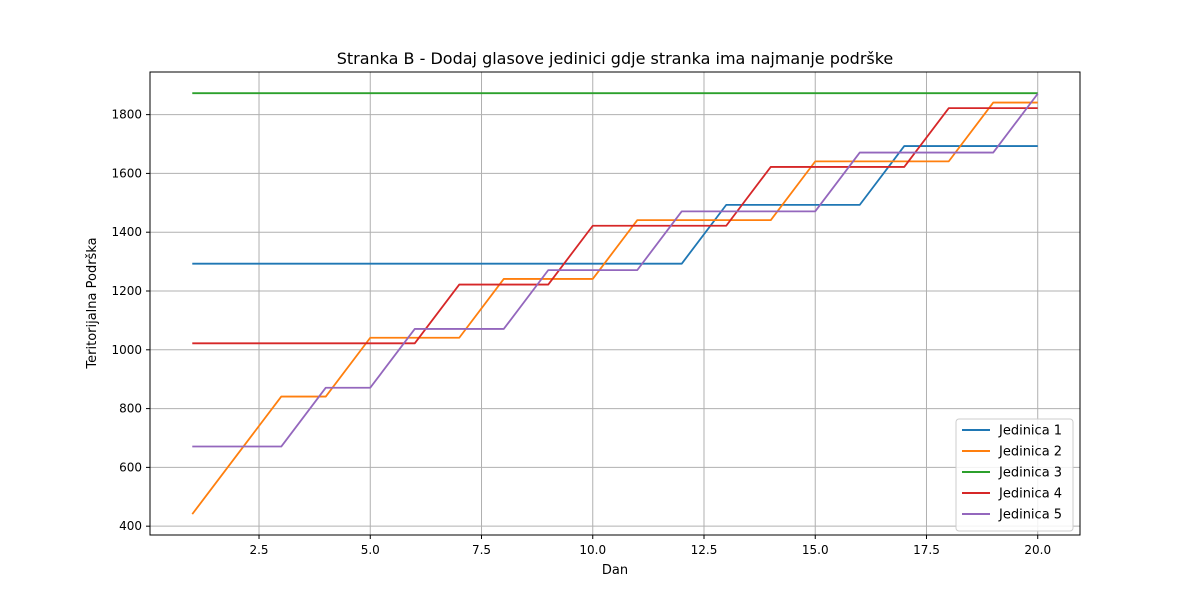  What do you see at coordinates (1030, 494) in the screenshot?
I see `legend-label: Jedinica 4` at bounding box center [1030, 494].